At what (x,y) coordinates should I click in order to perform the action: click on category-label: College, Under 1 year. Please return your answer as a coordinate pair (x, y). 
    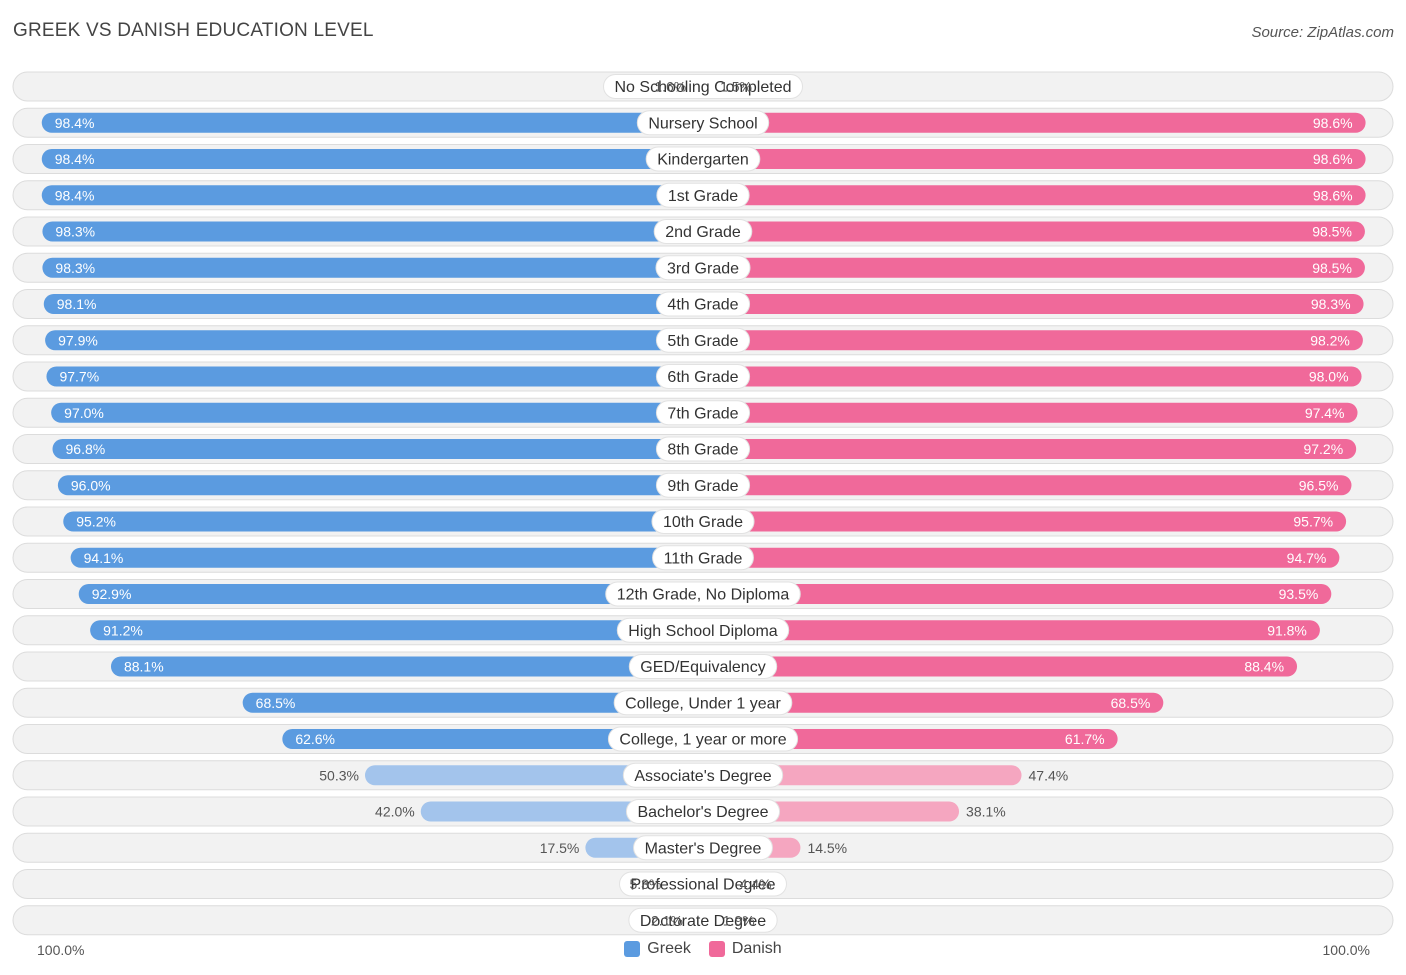
    Looking at the image, I should click on (703, 703).